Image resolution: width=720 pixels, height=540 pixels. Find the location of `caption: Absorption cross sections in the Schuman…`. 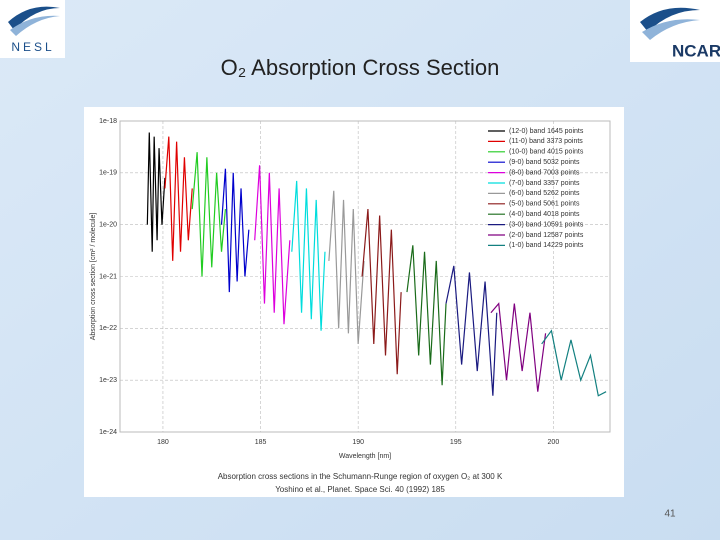

caption: Absorption cross sections in the Schuman… is located at coordinates (360, 476).